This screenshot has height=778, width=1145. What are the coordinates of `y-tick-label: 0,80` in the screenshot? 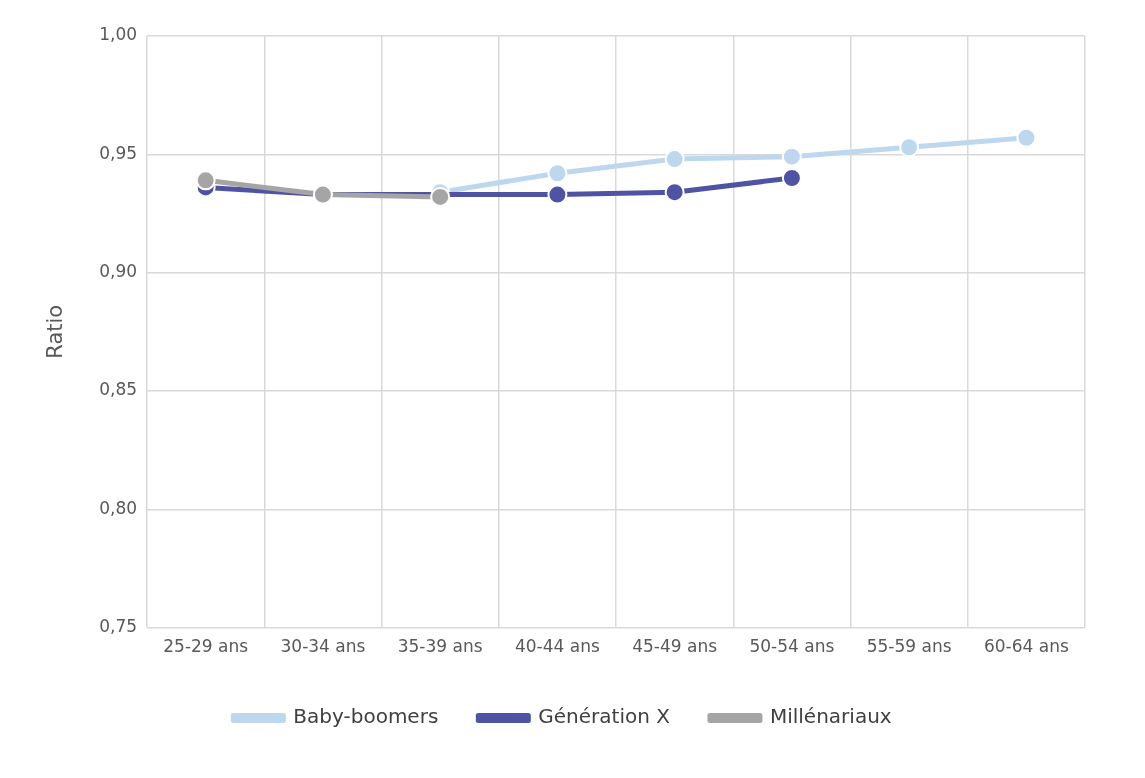 It's located at (118, 507).